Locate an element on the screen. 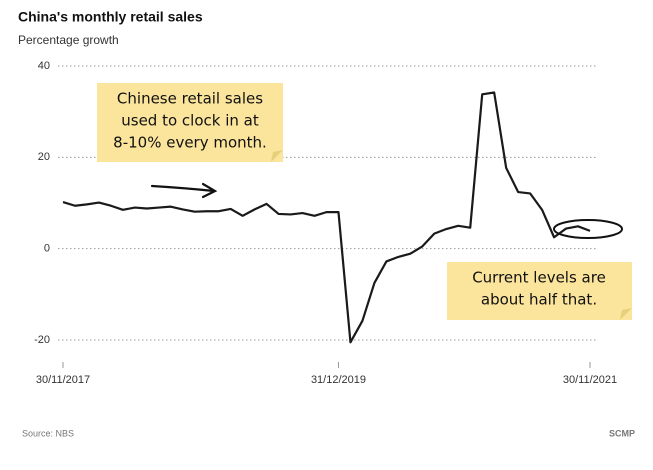 This screenshot has height=470, width=653. source: Source: NBS is located at coordinates (48, 433).